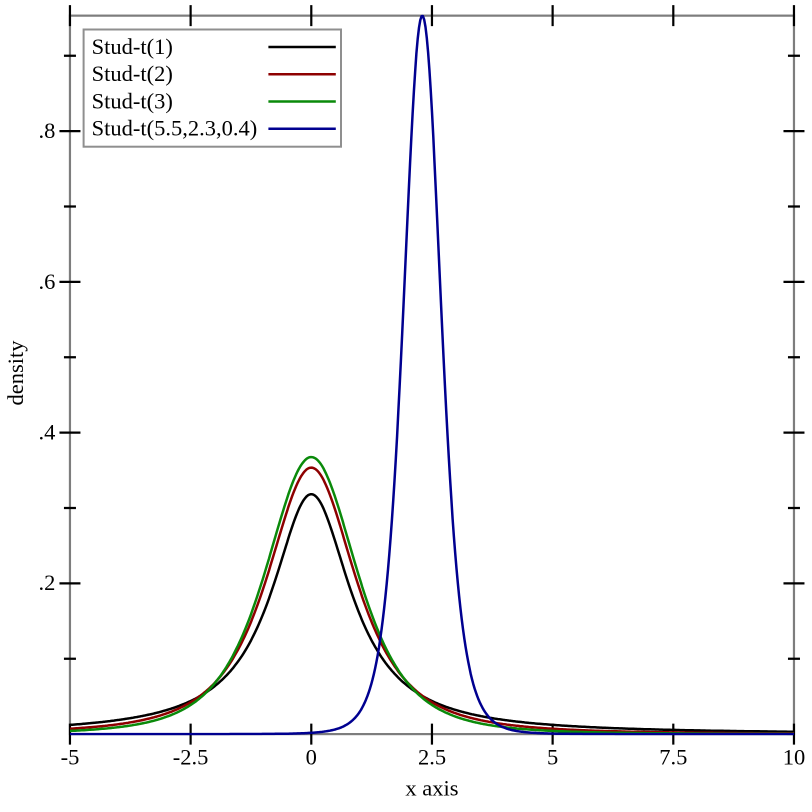  I want to click on svg-text: .4, so click(47, 432).